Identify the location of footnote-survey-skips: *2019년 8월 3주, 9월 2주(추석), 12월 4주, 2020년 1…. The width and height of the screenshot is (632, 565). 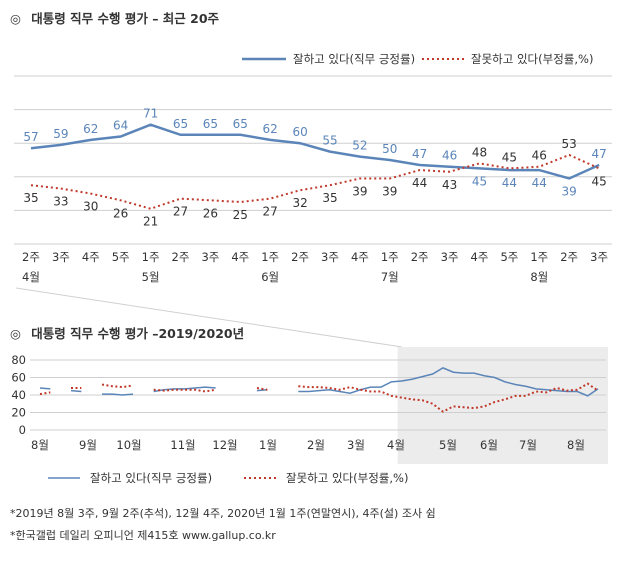
(223, 513).